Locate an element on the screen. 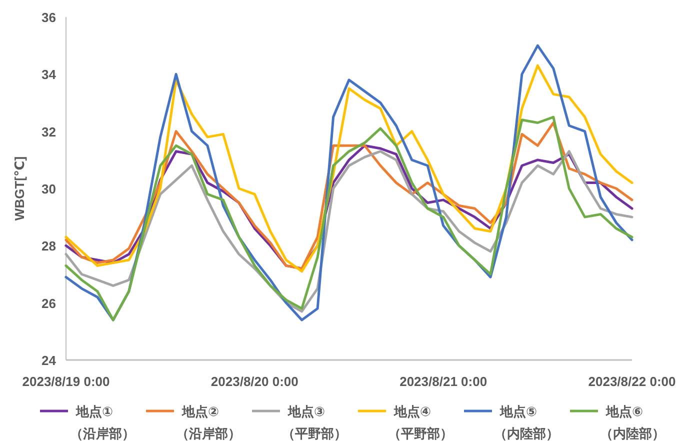 The width and height of the screenshot is (697, 441). x-tick-label: 2023/8/19 0:00 is located at coordinates (66, 381).